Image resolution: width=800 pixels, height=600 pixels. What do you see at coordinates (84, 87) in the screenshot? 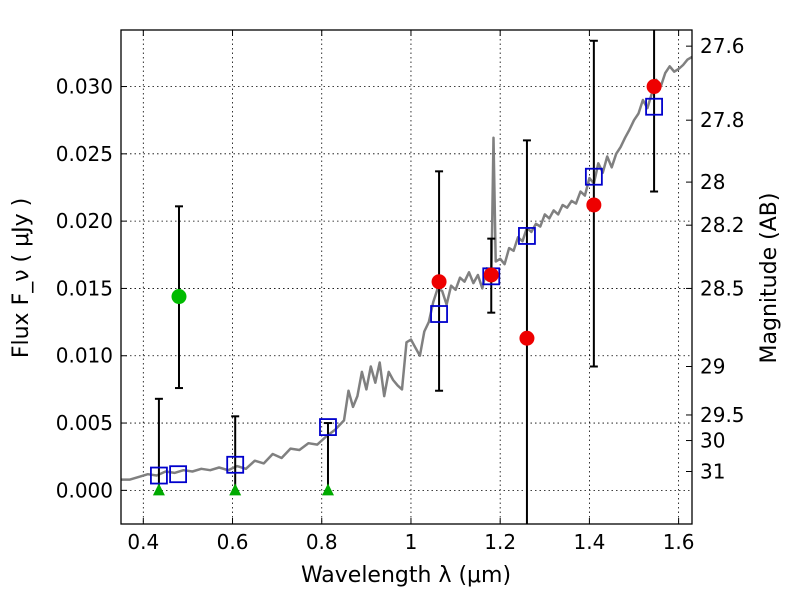
I see `y-tick-label: 0.030` at bounding box center [84, 87].